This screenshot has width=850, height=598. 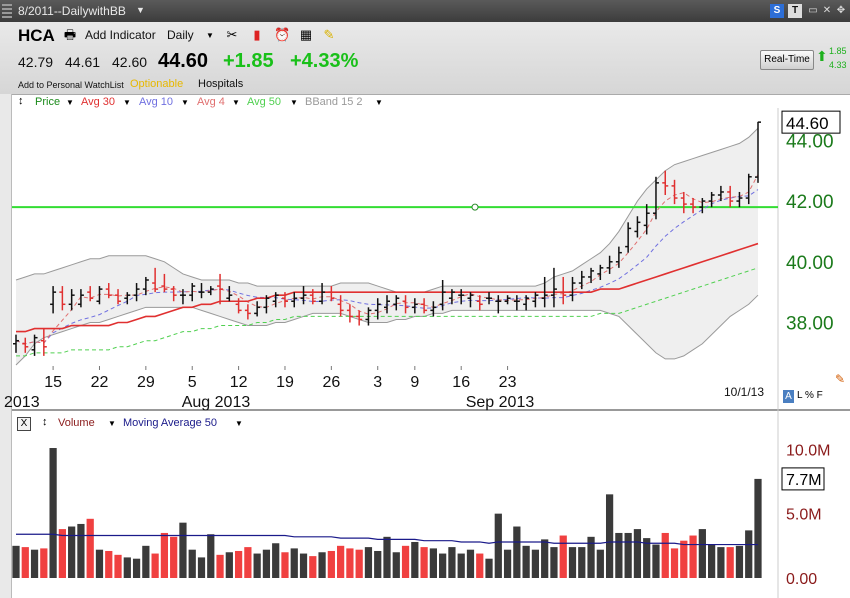 What do you see at coordinates (192, 382) in the screenshot?
I see `x-axis-day-label: 5` at bounding box center [192, 382].